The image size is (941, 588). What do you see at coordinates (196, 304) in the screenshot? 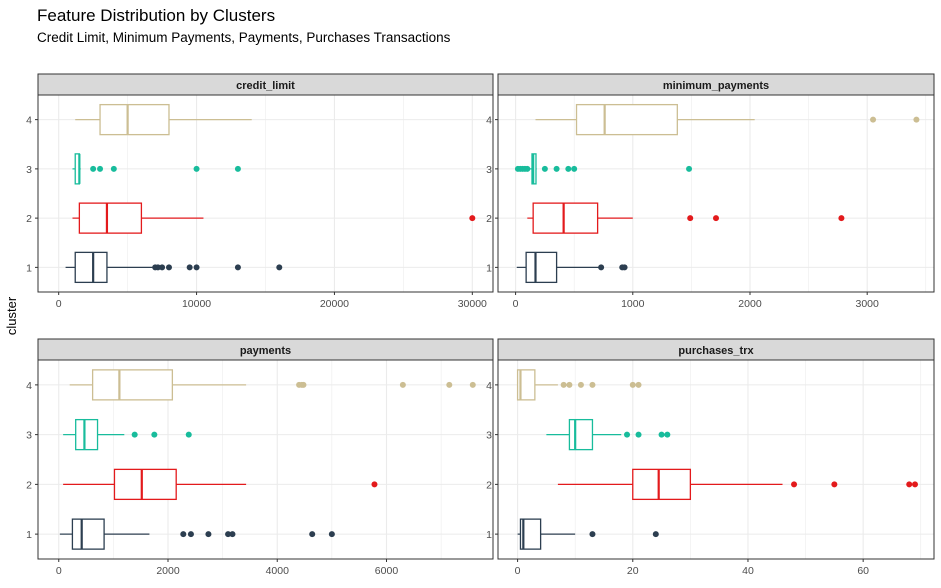
I see `x-tick-label: 10000` at bounding box center [196, 304].